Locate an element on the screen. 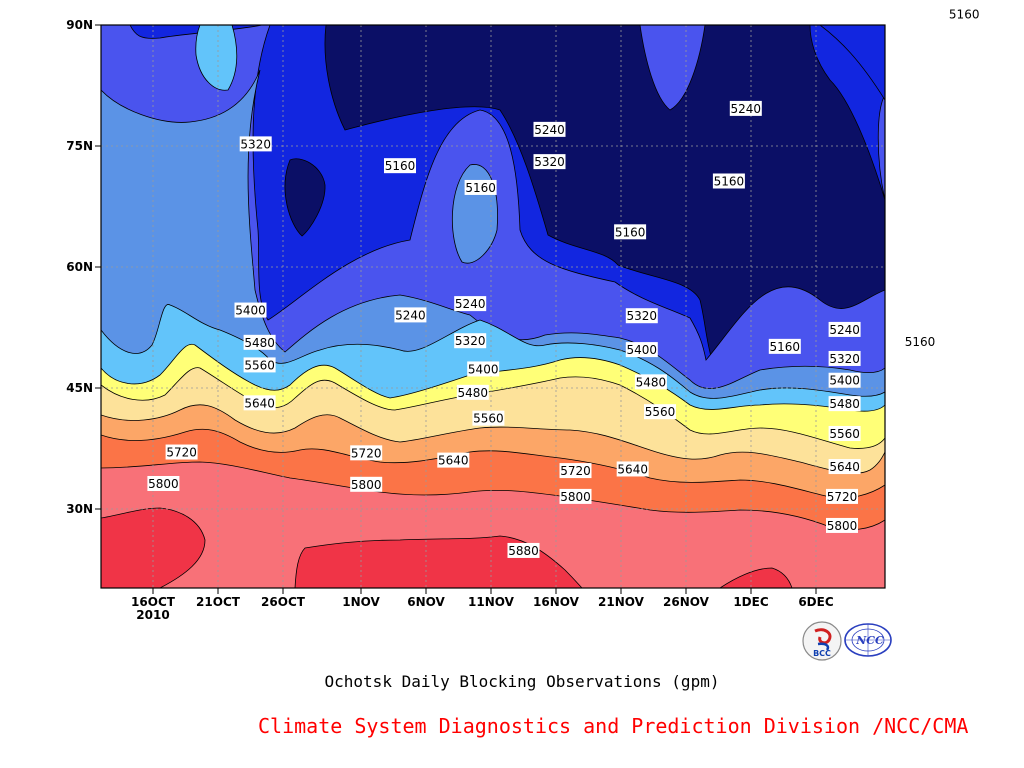  x-tick-sublabel: 2010 is located at coordinates (152, 615).